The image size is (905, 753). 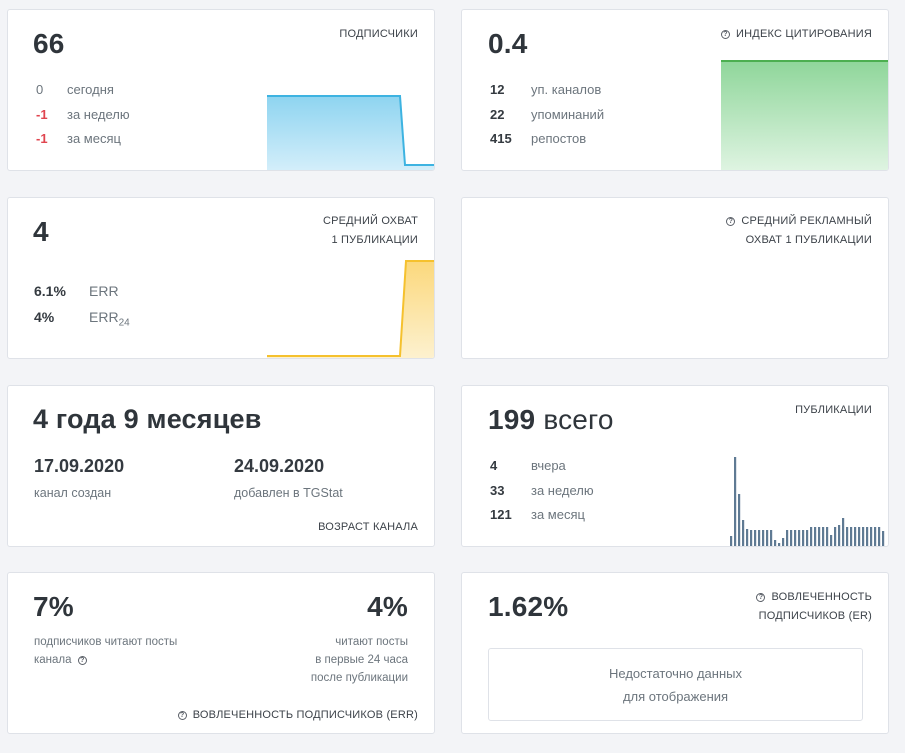 What do you see at coordinates (53, 606) in the screenshot?
I see `err-left-value: 7%` at bounding box center [53, 606].